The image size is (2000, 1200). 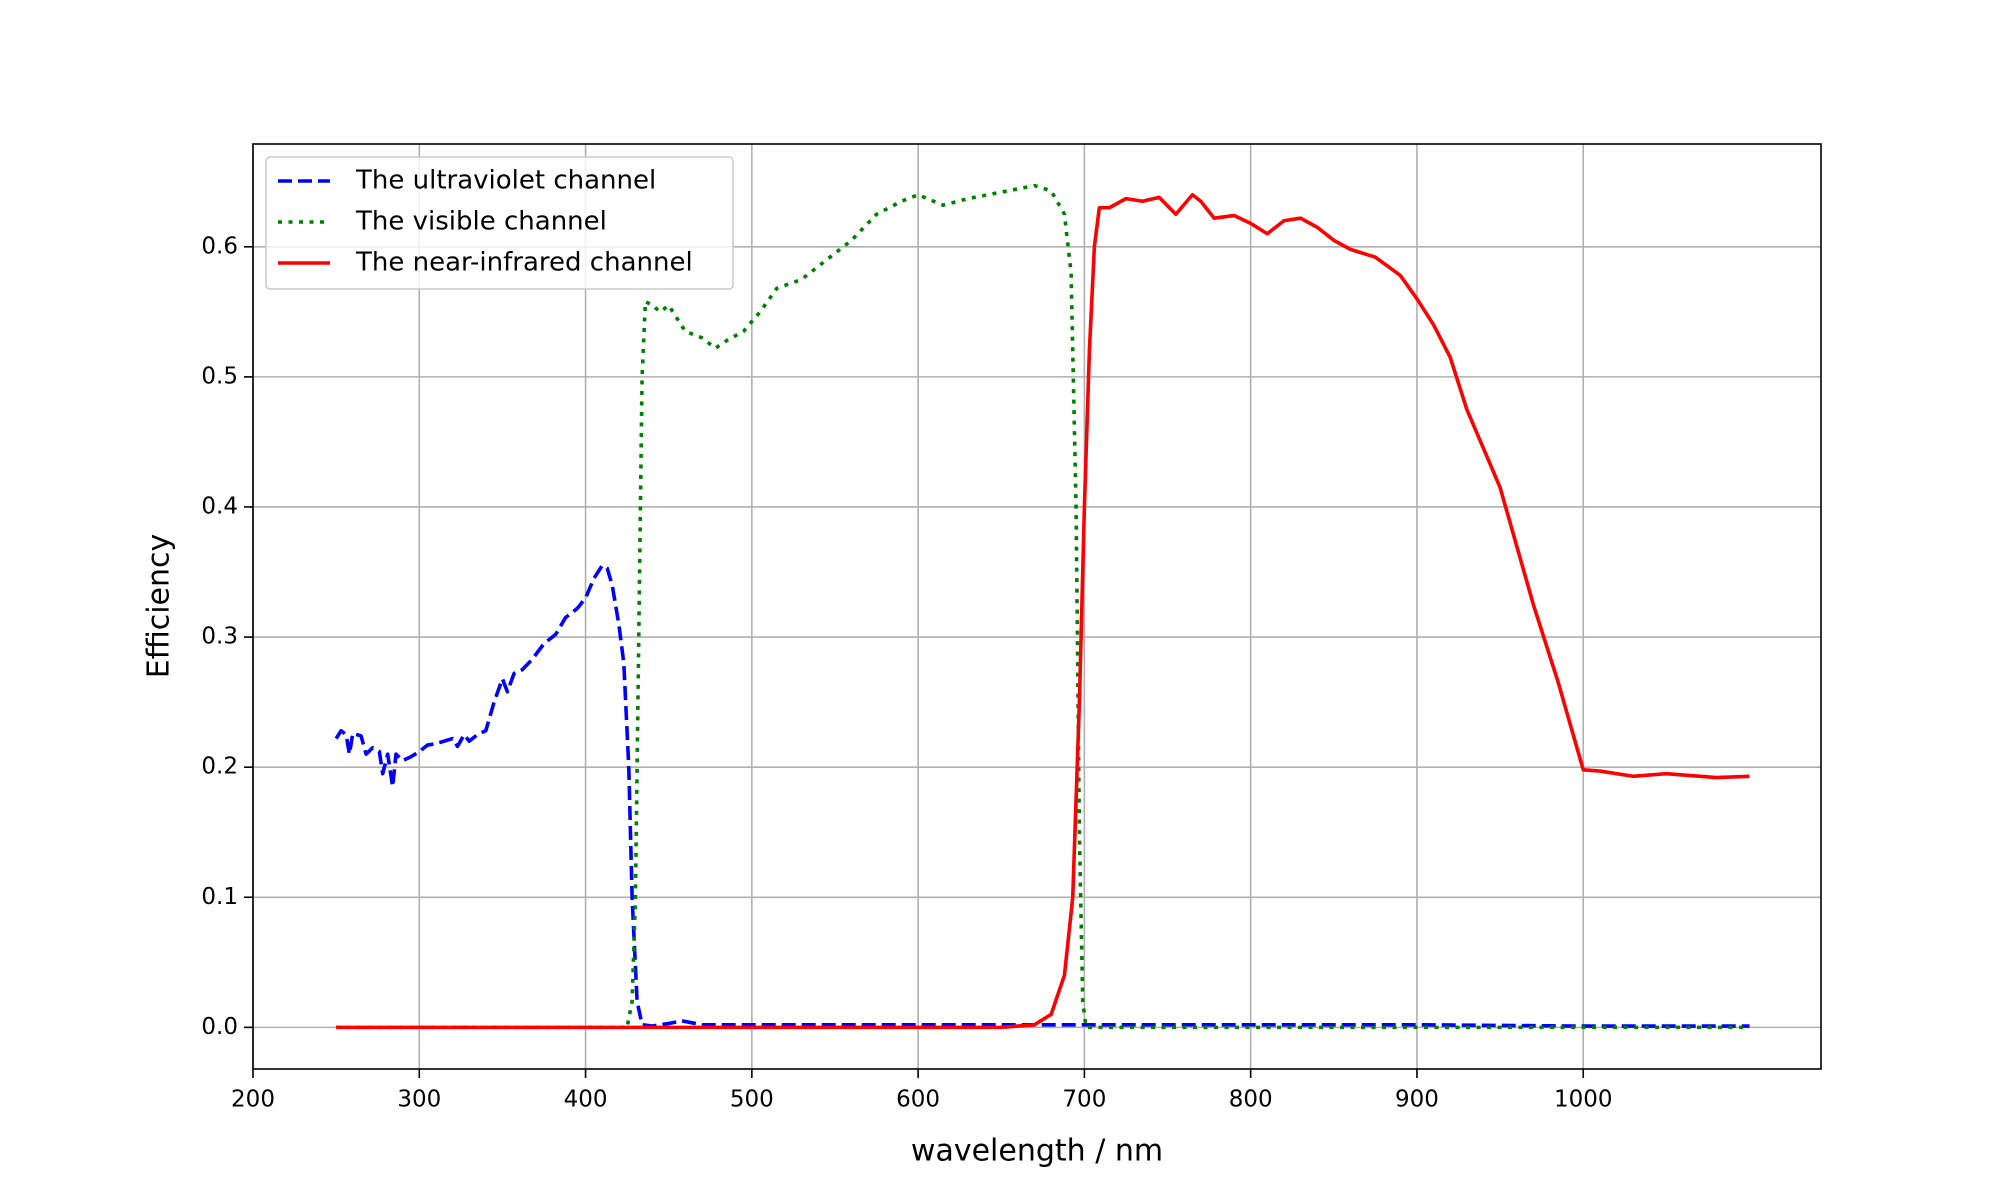 What do you see at coordinates (419, 1100) in the screenshot?
I see `x-tick-label: 300` at bounding box center [419, 1100].